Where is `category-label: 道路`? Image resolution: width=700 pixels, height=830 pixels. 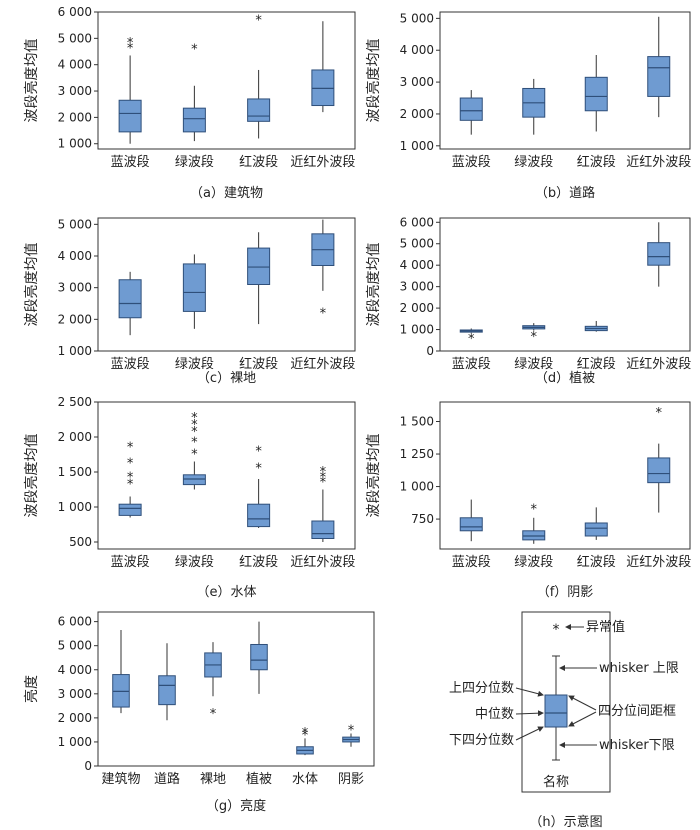 category-label: 道路 is located at coordinates (167, 779).